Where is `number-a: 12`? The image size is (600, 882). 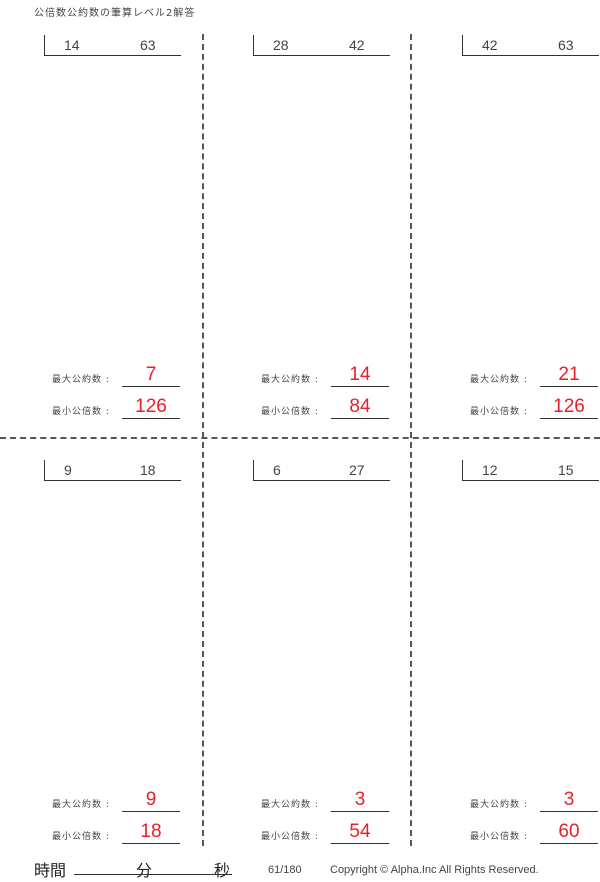
number-a: 12 is located at coordinates (490, 470).